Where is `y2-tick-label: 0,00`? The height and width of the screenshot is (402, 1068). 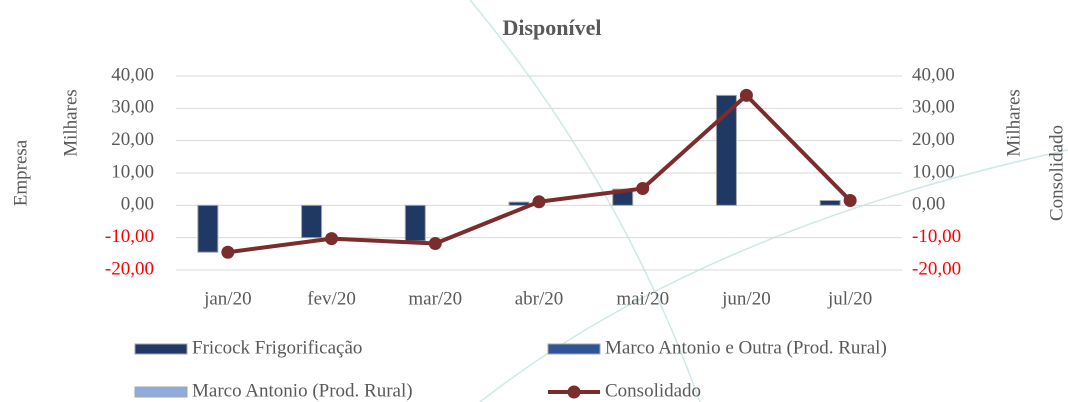 y2-tick-label: 0,00 is located at coordinates (928, 204).